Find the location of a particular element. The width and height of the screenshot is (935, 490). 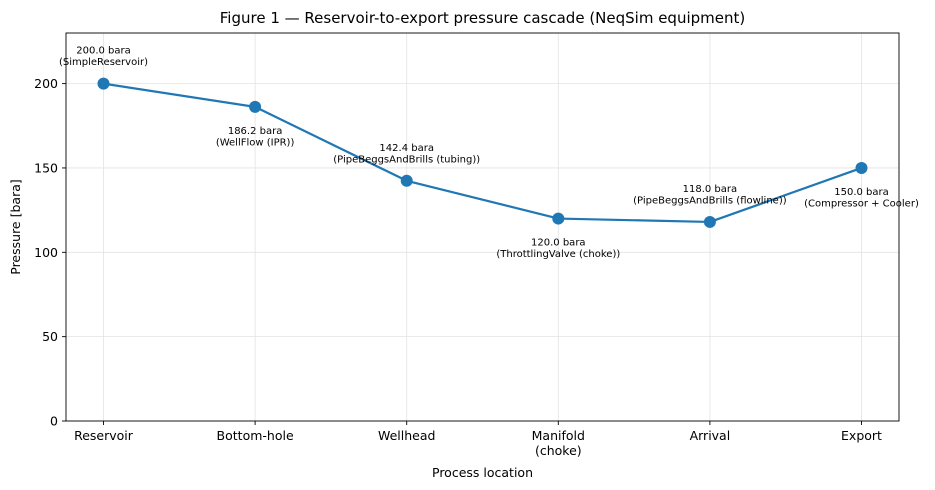

x-tick-label-line: Export is located at coordinates (861, 435).